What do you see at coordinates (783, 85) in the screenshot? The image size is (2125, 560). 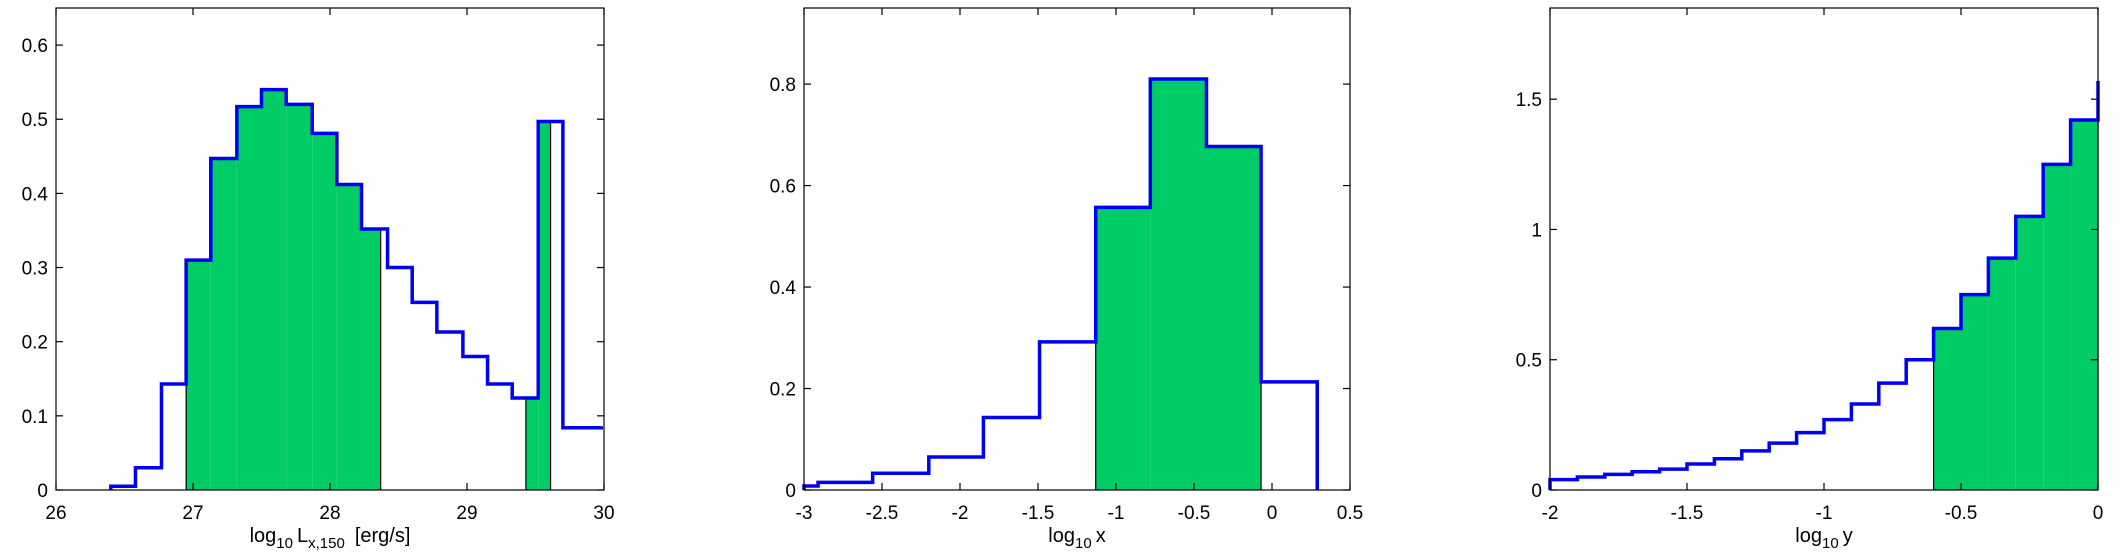 I see `y-tick-label: 0.8` at bounding box center [783, 85].